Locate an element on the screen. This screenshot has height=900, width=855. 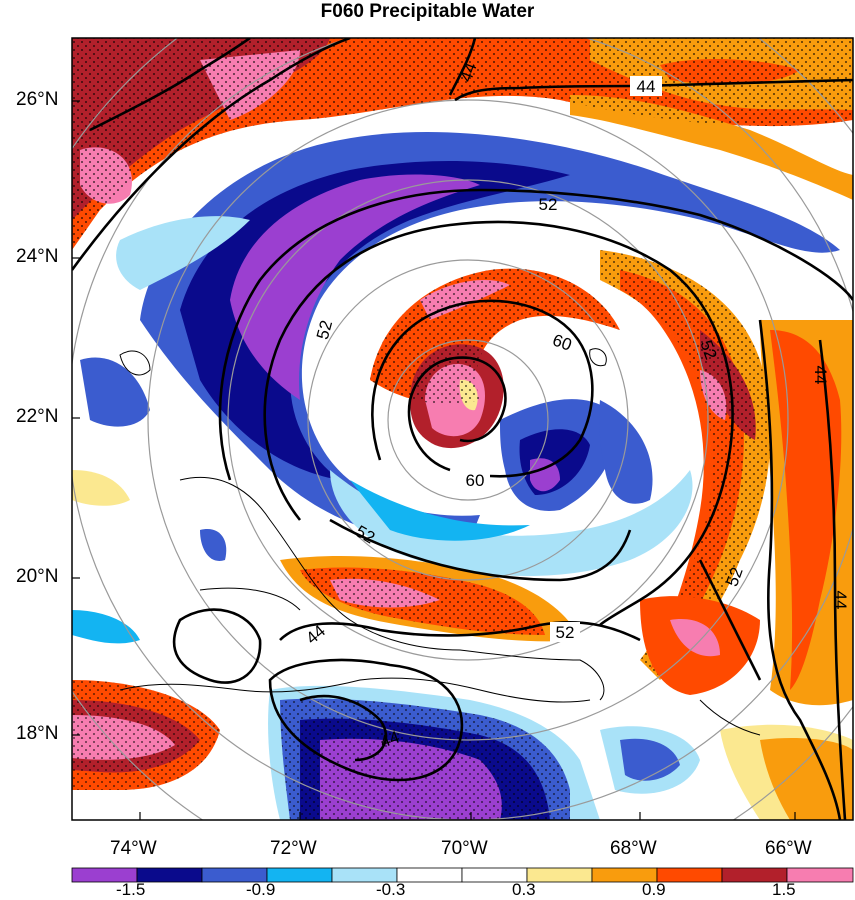
lon-label: 72°W is located at coordinates (293, 848).